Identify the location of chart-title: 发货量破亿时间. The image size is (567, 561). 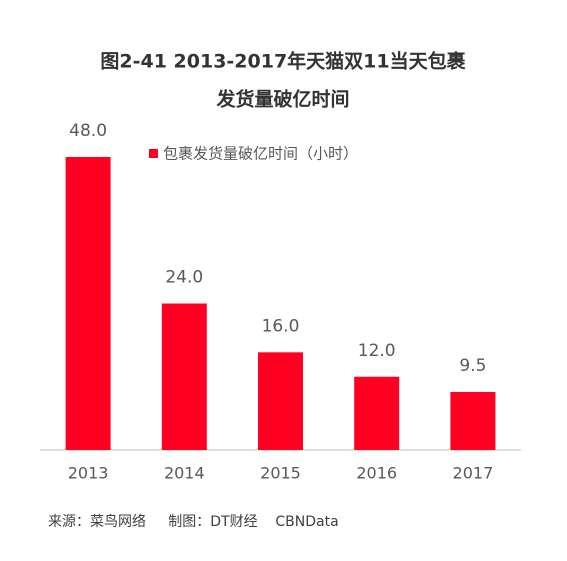
(282, 99).